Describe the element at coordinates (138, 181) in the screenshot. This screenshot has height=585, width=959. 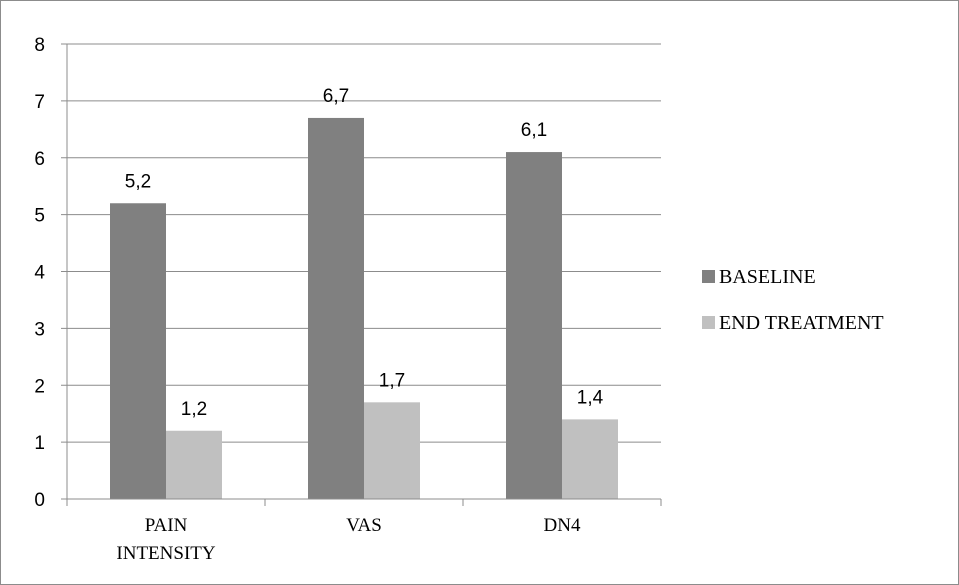
I see `data-label: 5,2` at that location.